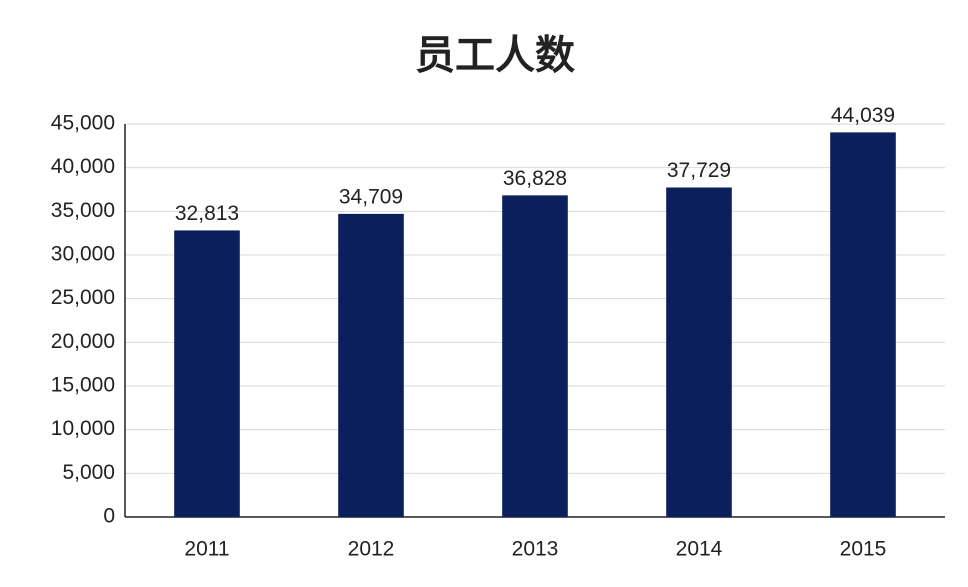 The image size is (968, 587). I want to click on y-tick-label: 15,000, so click(83, 385).